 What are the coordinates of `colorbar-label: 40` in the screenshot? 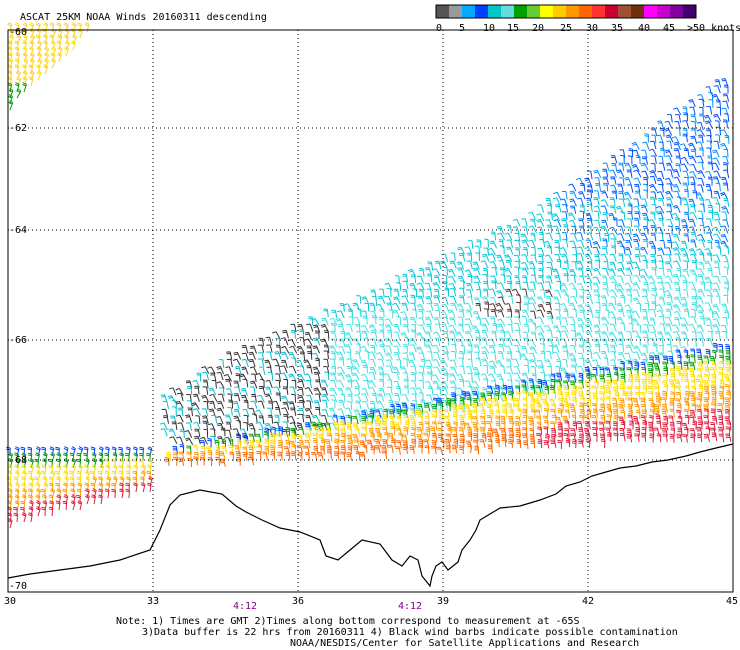 It's located at (644, 28).